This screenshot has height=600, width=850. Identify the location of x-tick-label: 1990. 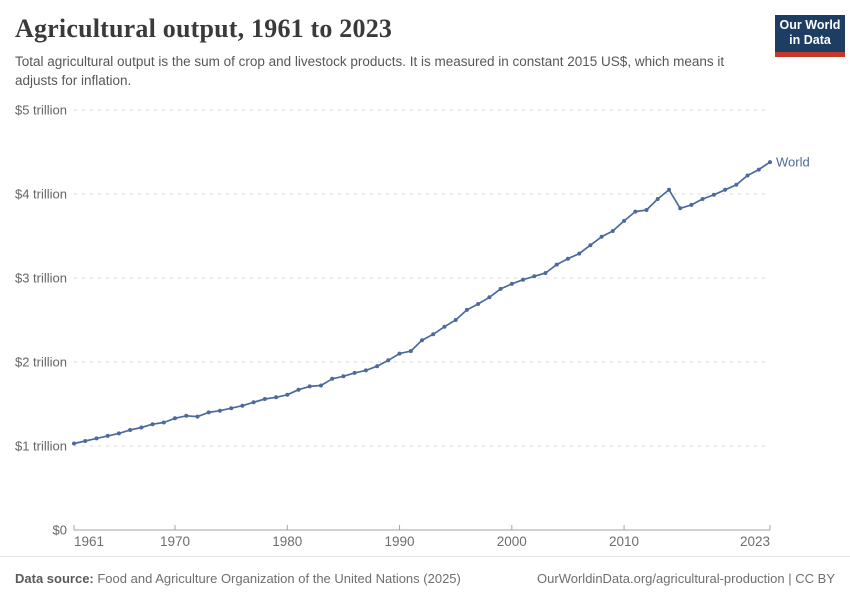
(400, 541).